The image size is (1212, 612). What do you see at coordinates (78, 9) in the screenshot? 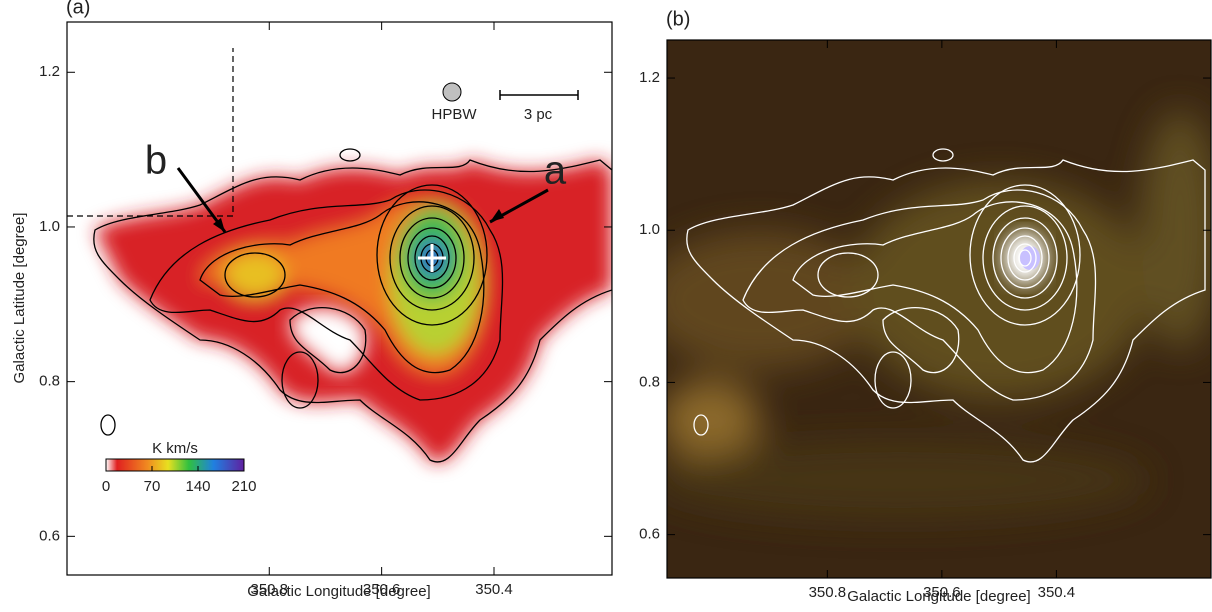
I see `panel-label: (a)` at bounding box center [78, 9].